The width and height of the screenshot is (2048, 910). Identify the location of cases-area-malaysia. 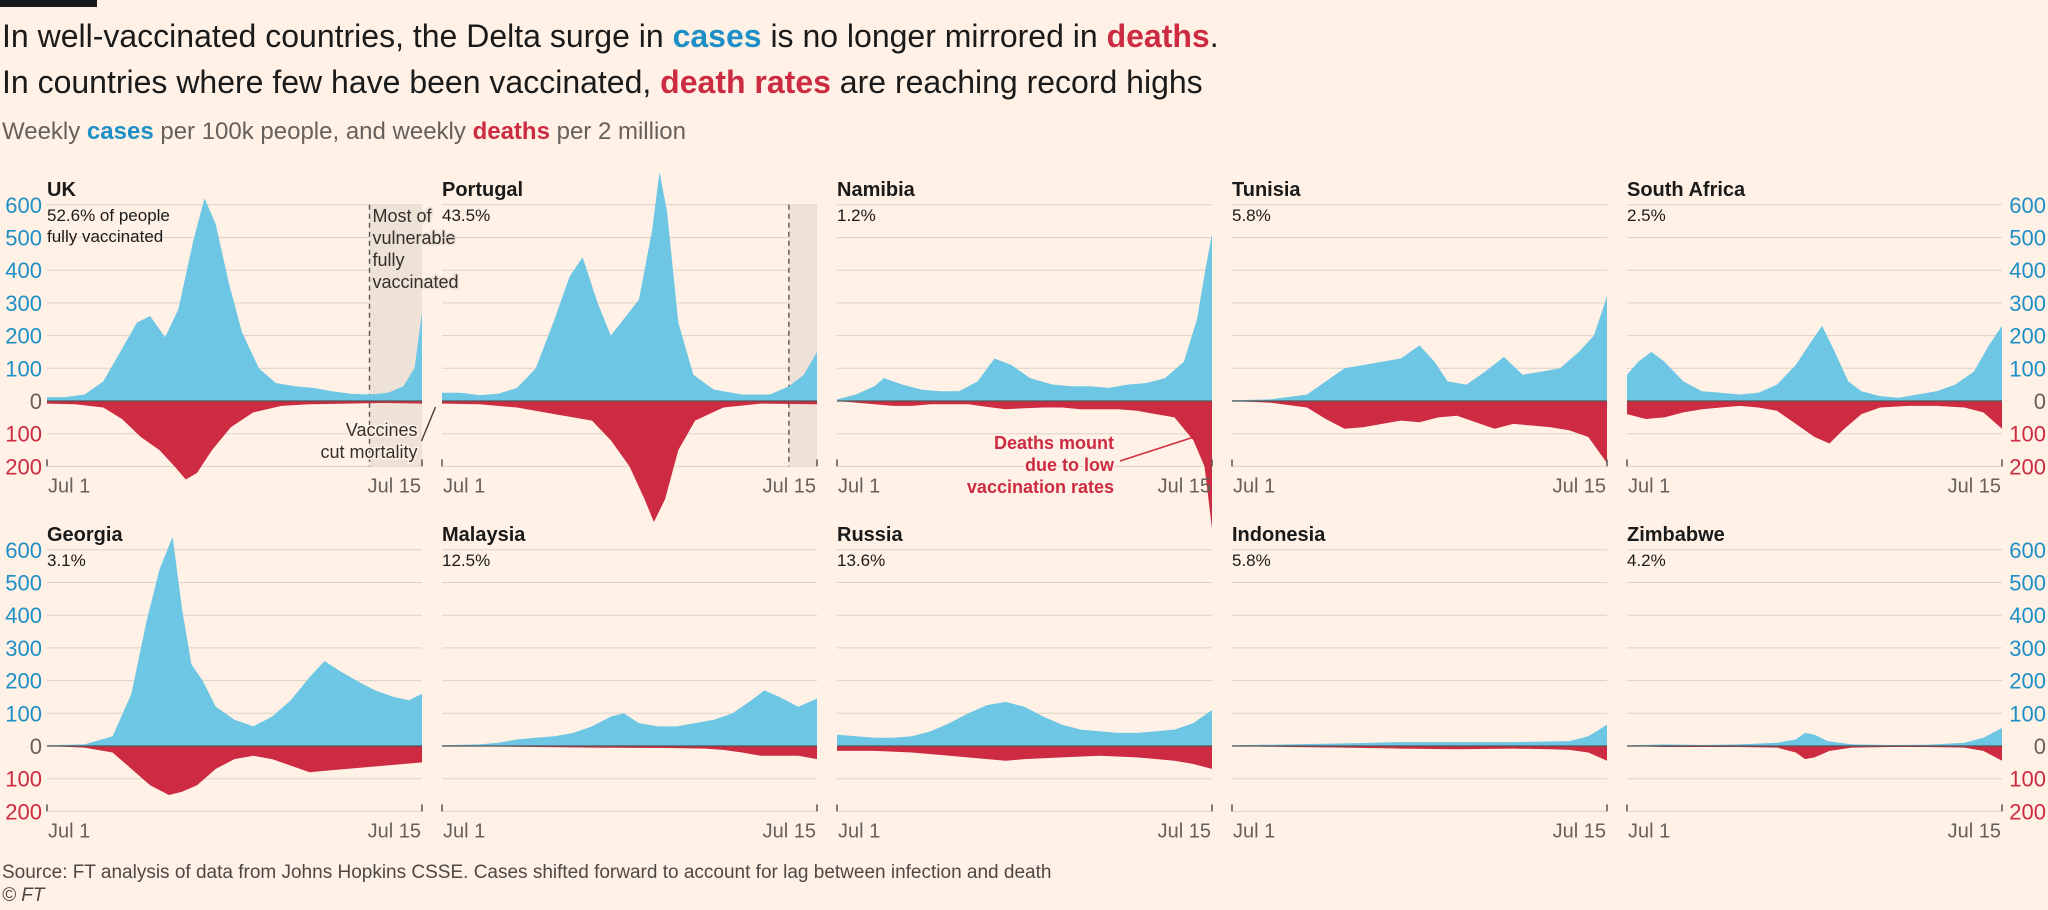
(629, 718).